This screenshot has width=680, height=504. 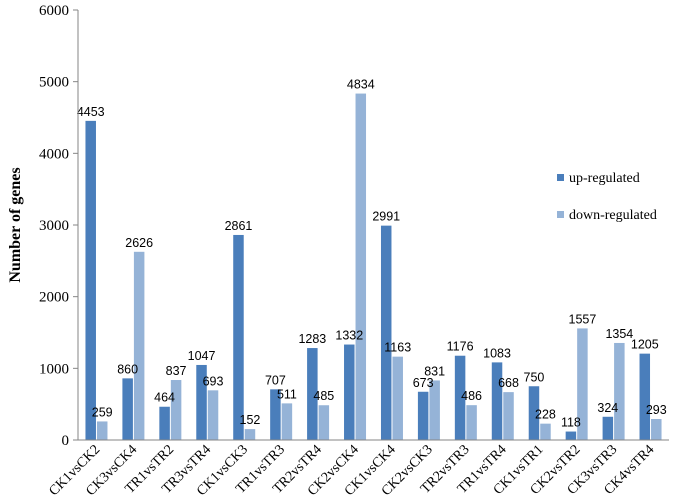 I want to click on bar-up-regulated-TR1vsTR3, so click(x=275, y=414).